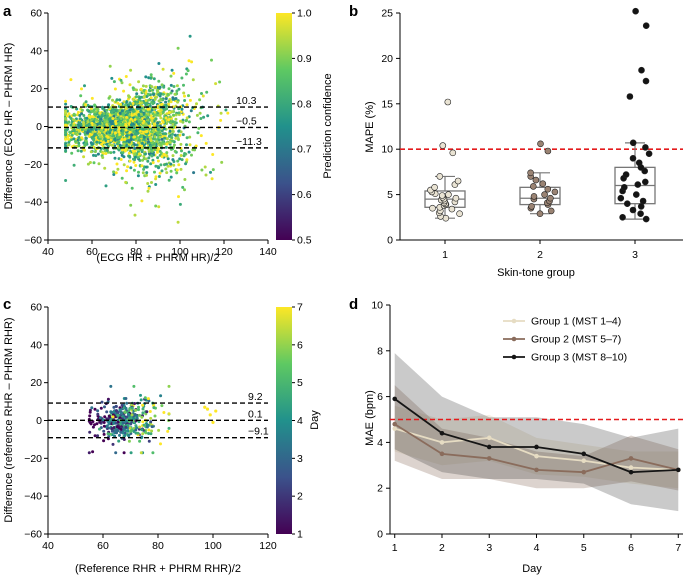 The image size is (685, 576). I want to click on y-axis-label-b: MAPE (%), so click(370, 126).